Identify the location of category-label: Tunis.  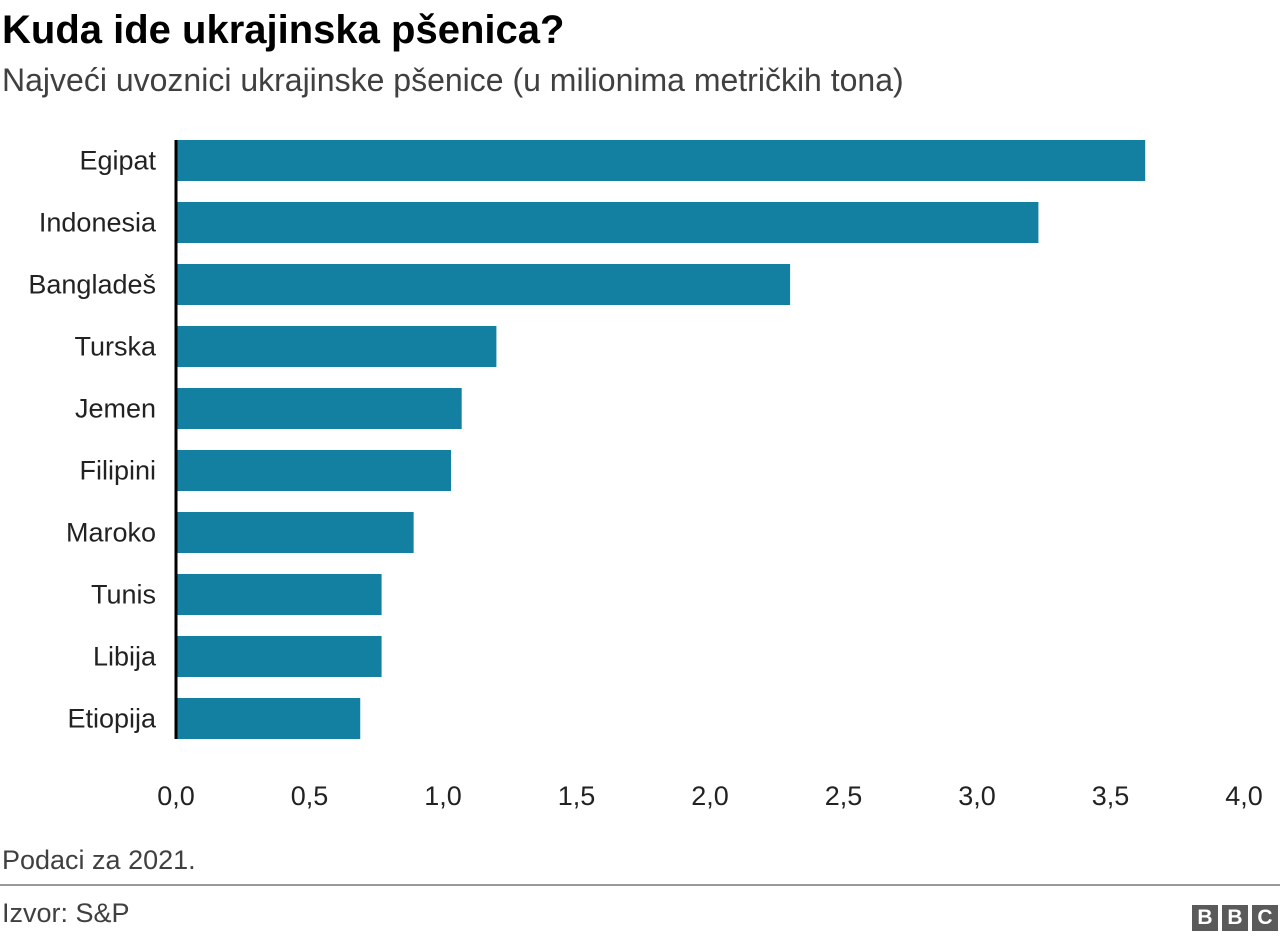
(123, 595).